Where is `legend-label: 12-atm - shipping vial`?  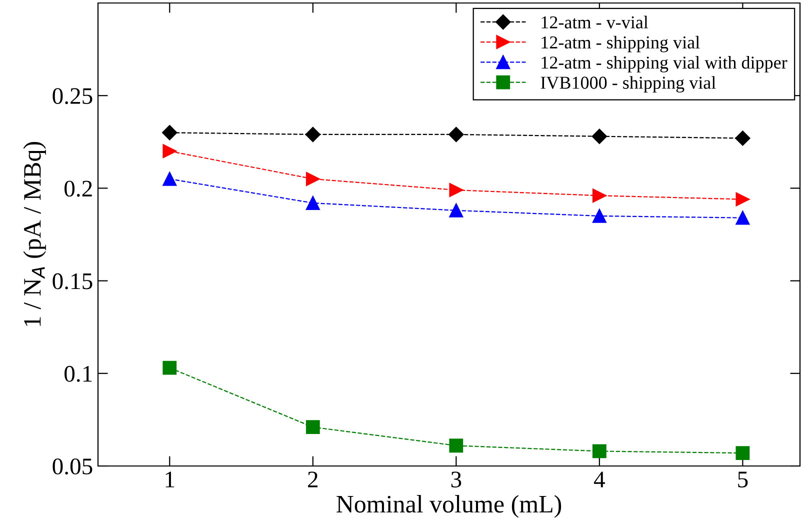 legend-label: 12-atm - shipping vial is located at coordinates (621, 44).